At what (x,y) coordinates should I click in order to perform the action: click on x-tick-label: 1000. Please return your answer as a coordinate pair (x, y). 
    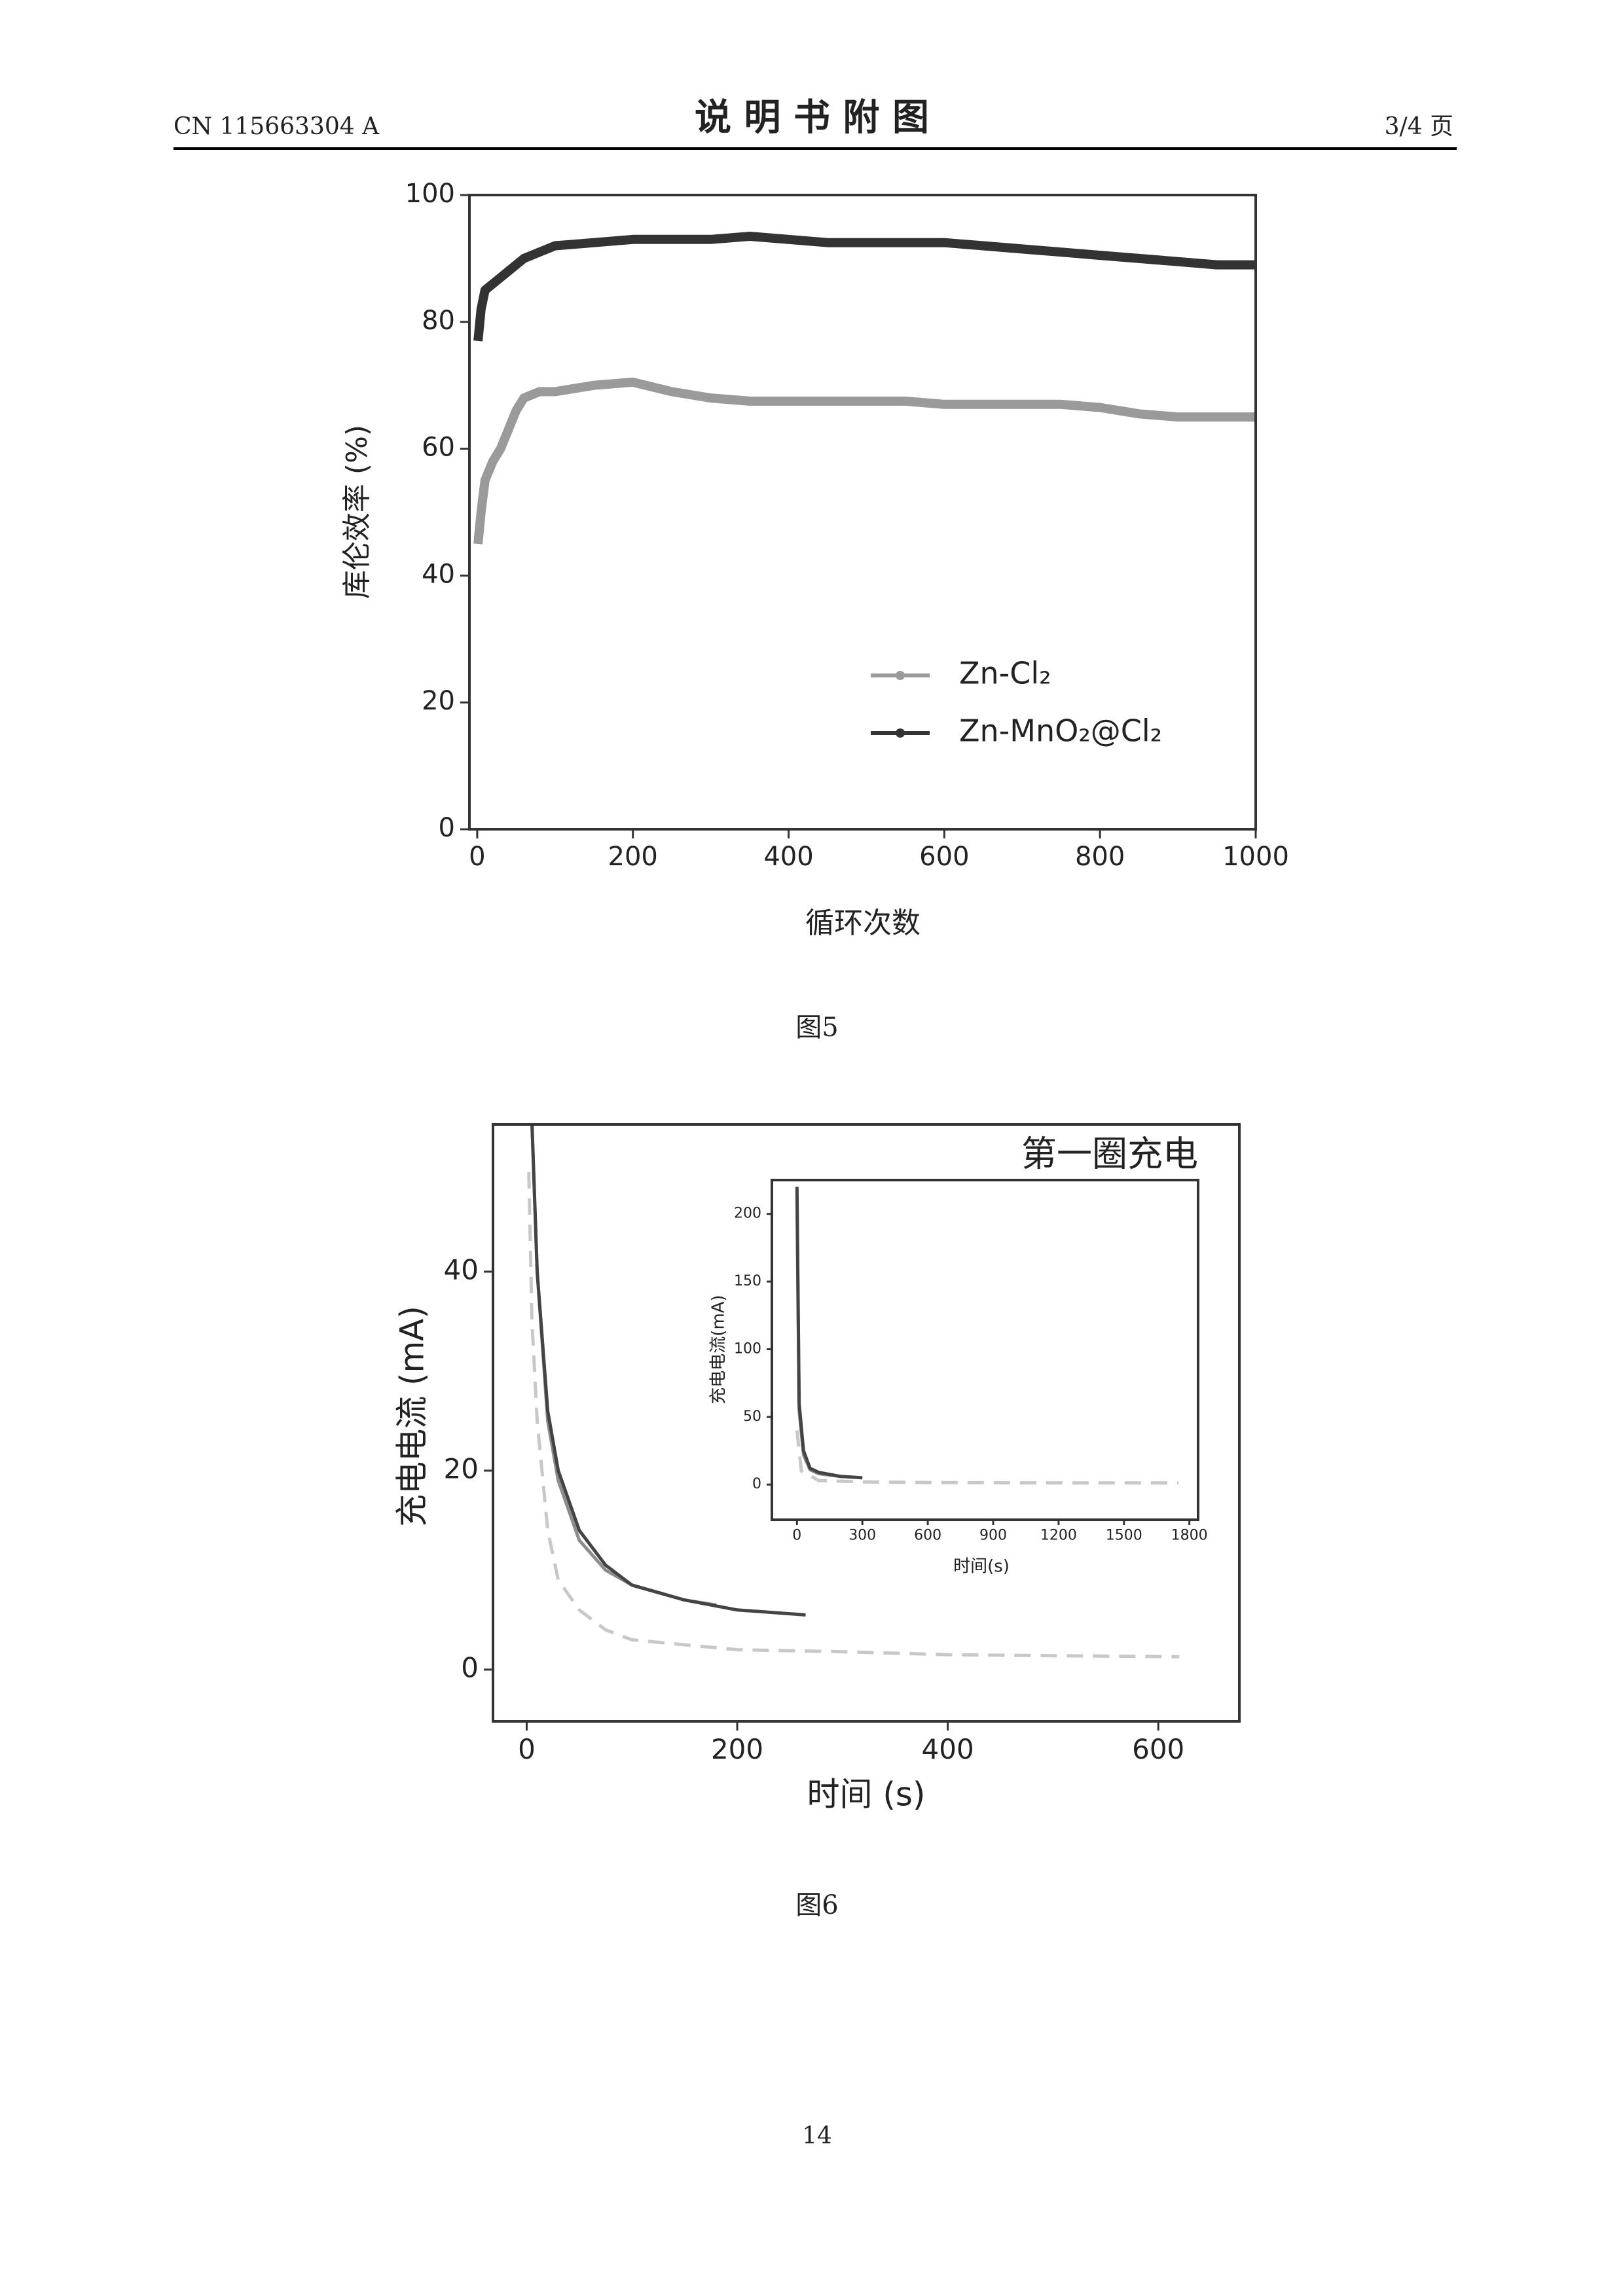
    Looking at the image, I should click on (1255, 857).